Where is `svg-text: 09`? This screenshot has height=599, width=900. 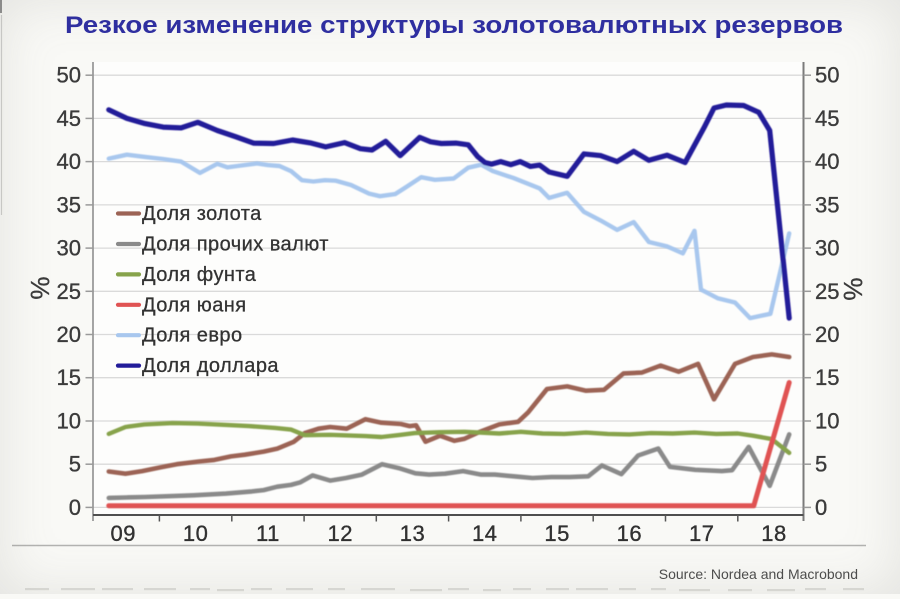
svg-text: 09 is located at coordinates (123, 533).